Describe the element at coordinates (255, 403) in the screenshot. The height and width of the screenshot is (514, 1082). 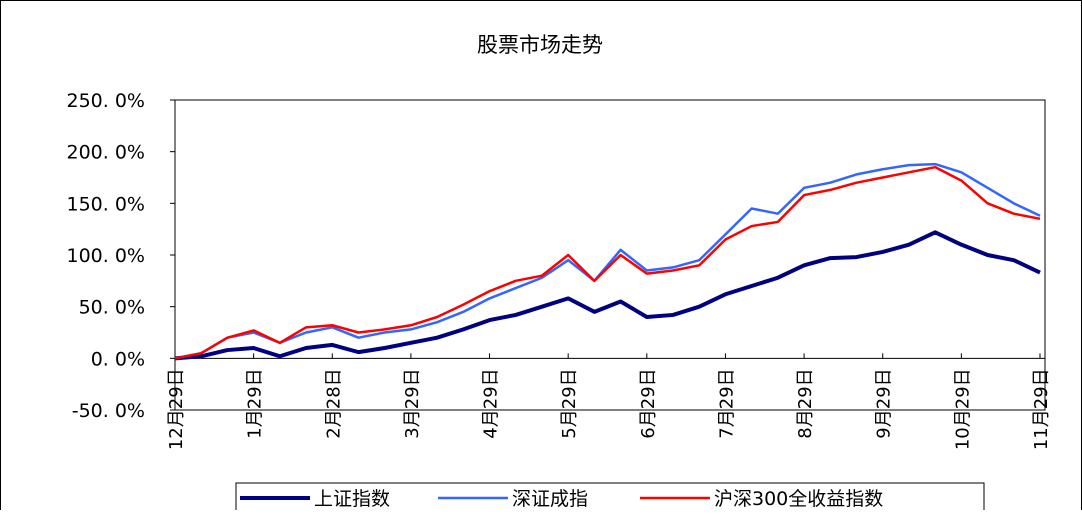
I see `x-tick-label: 1月29日` at that location.